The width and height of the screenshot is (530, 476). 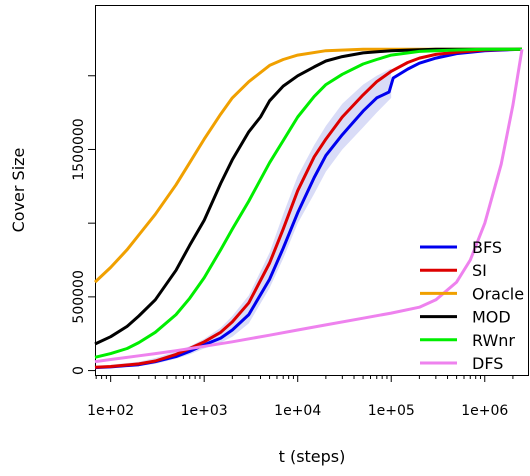 I want to click on x-axis: 1e+02 1e+03 1e+04 1e+05 1e+06, so click(x=300, y=397).